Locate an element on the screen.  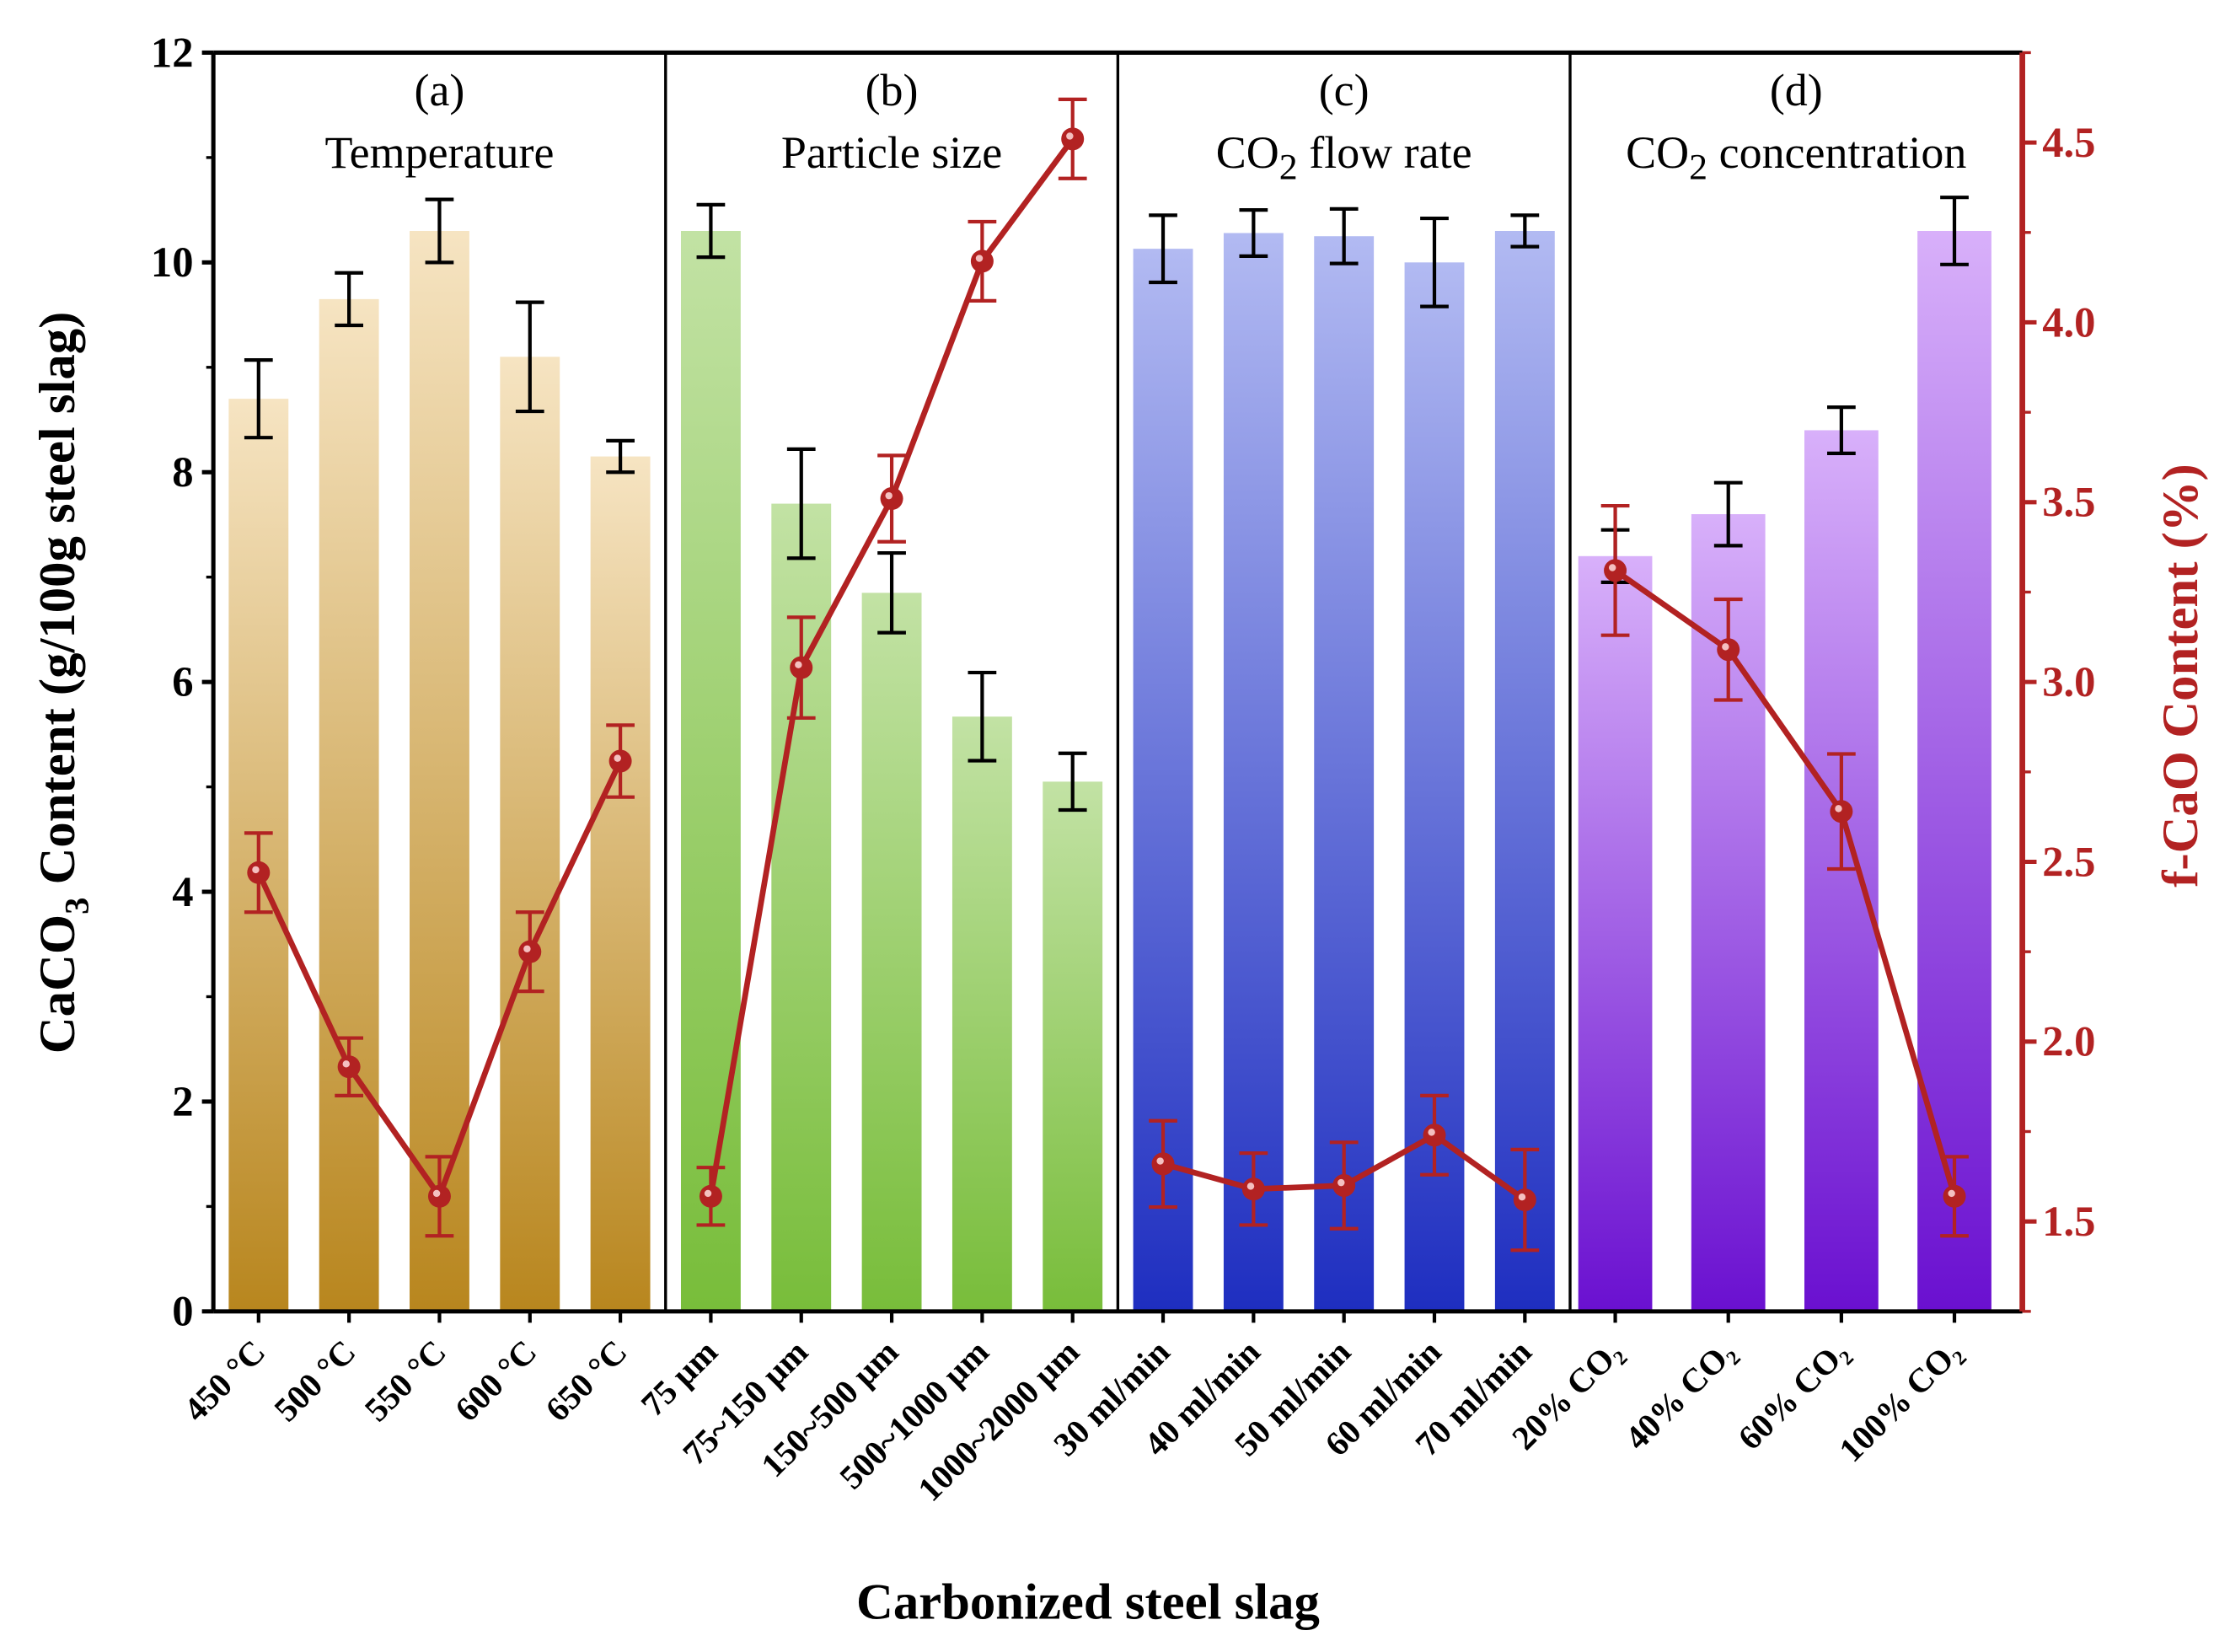
panel-title: Particle size is located at coordinates (891, 152).